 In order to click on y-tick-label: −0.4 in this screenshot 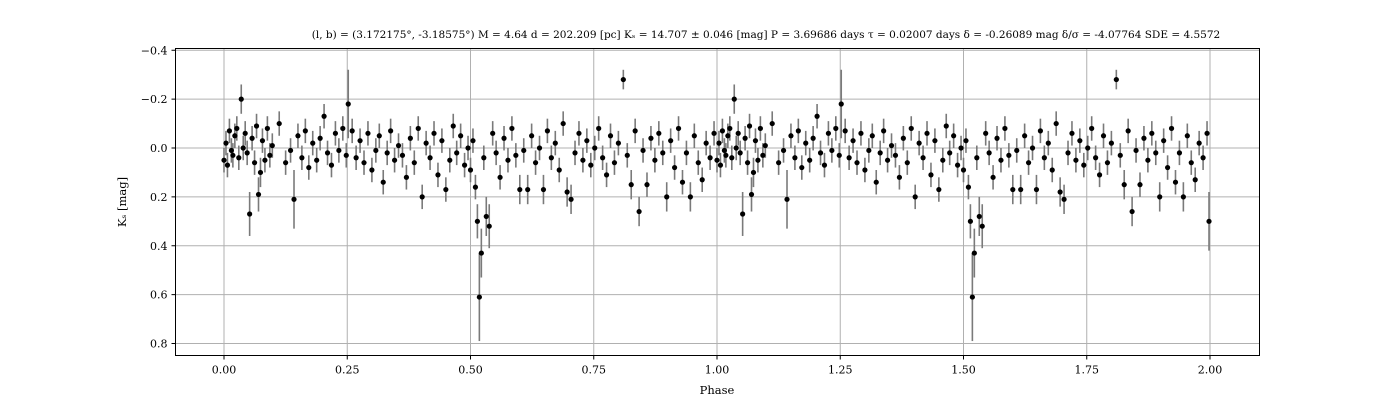, I will do `click(154, 50)`.